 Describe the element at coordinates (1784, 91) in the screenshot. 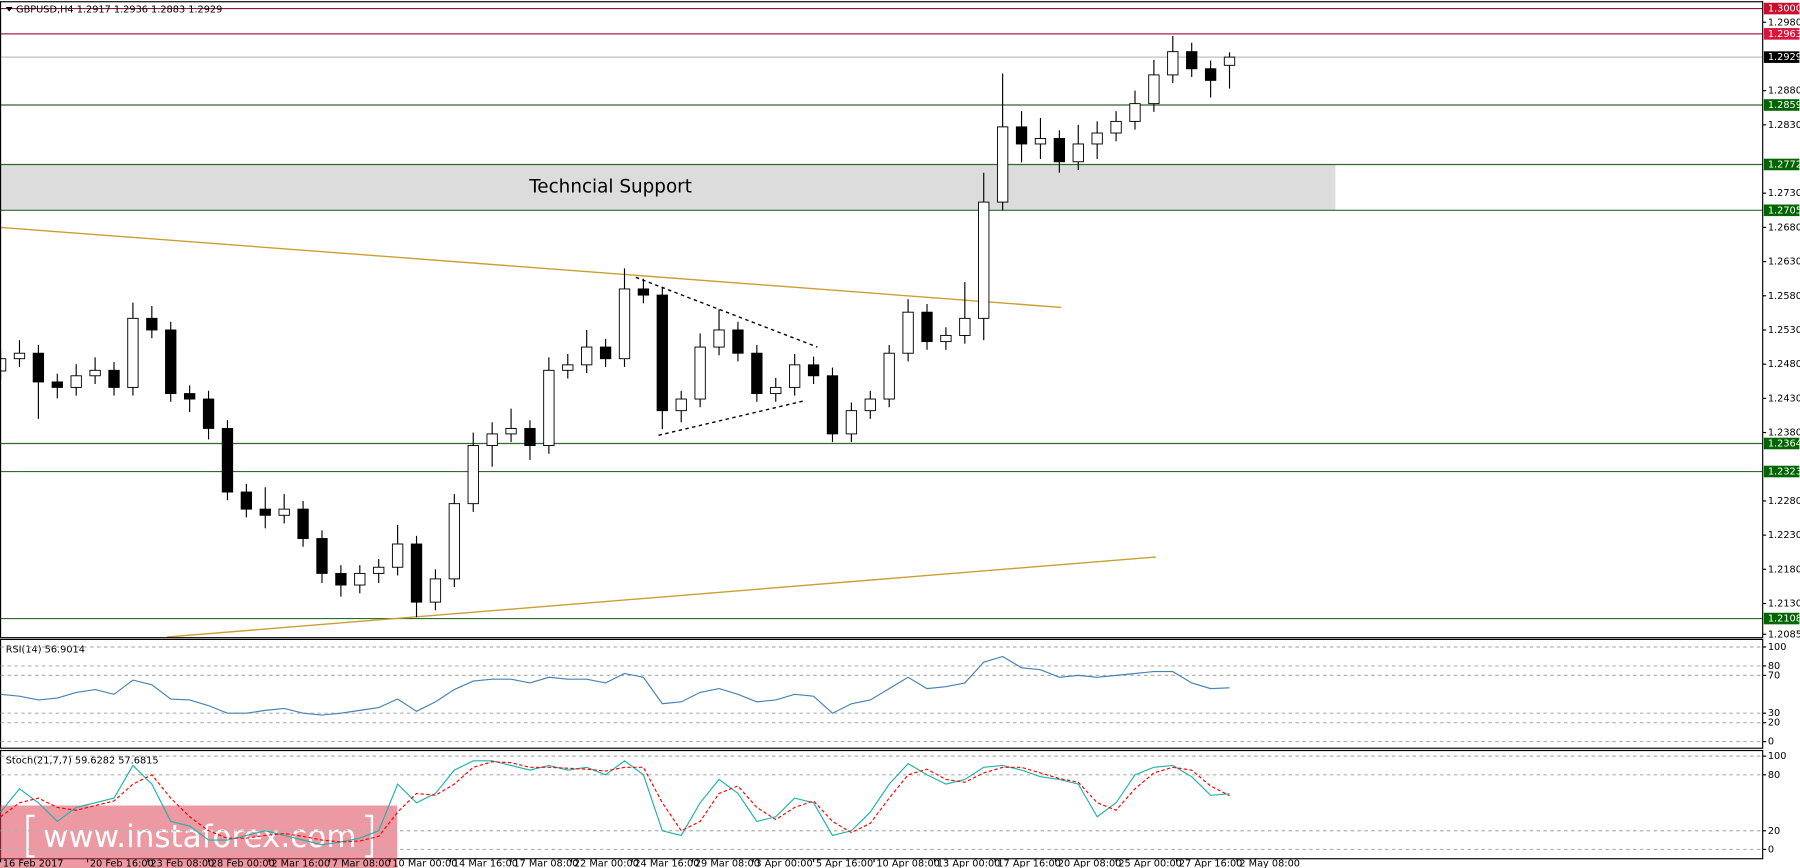

I see `y-tick-label: 1.2880` at that location.